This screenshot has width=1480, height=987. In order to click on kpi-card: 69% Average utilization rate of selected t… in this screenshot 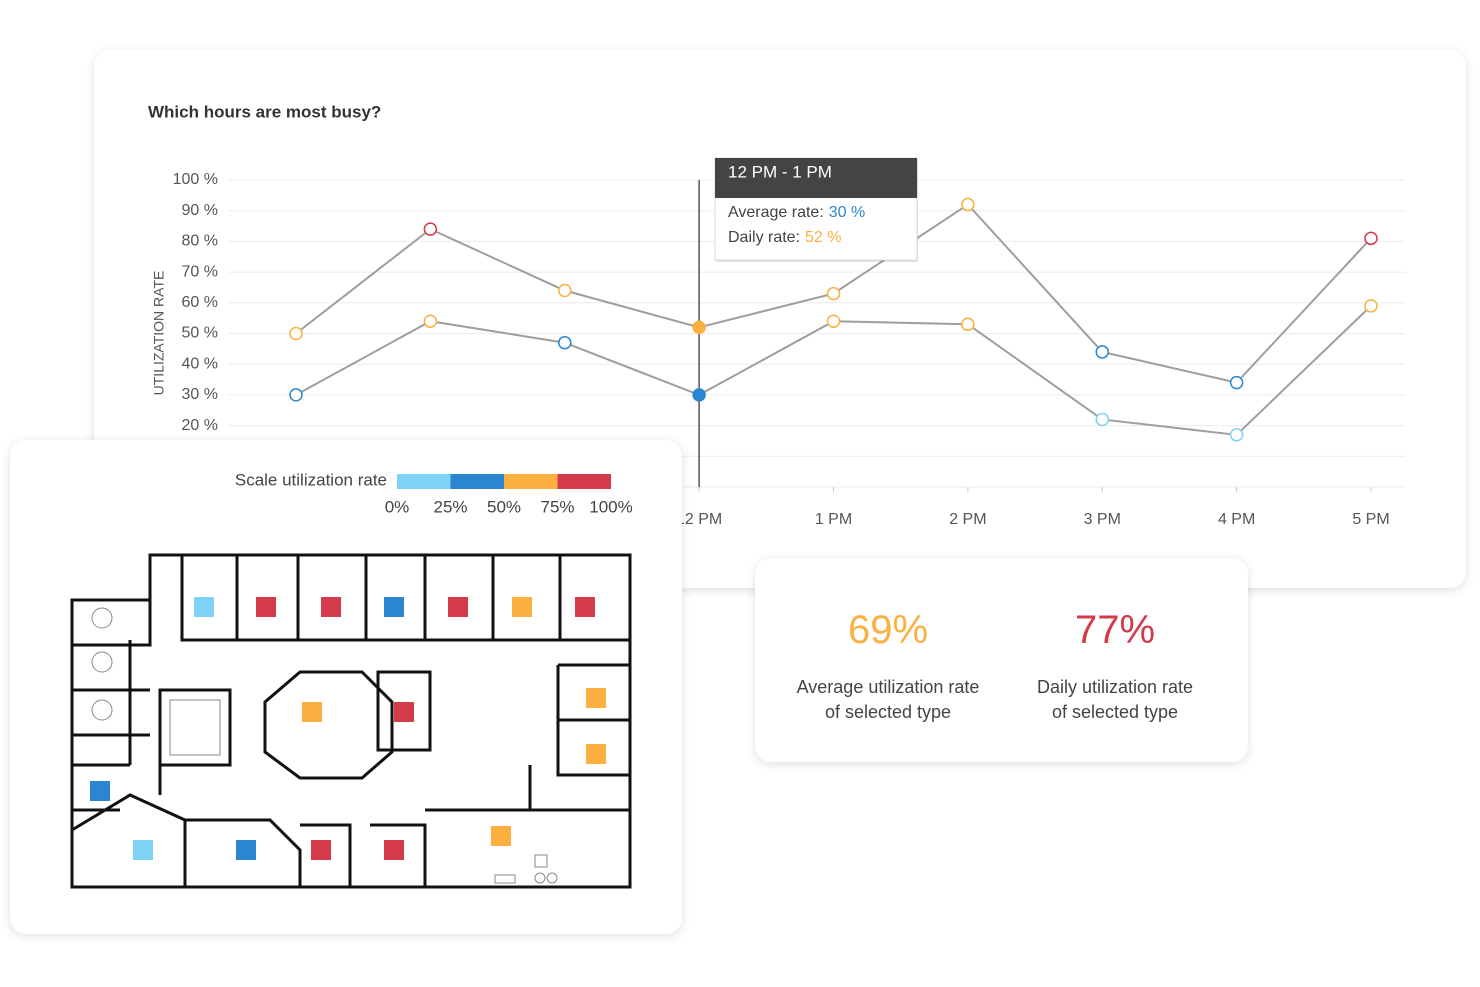, I will do `click(1001, 660)`.